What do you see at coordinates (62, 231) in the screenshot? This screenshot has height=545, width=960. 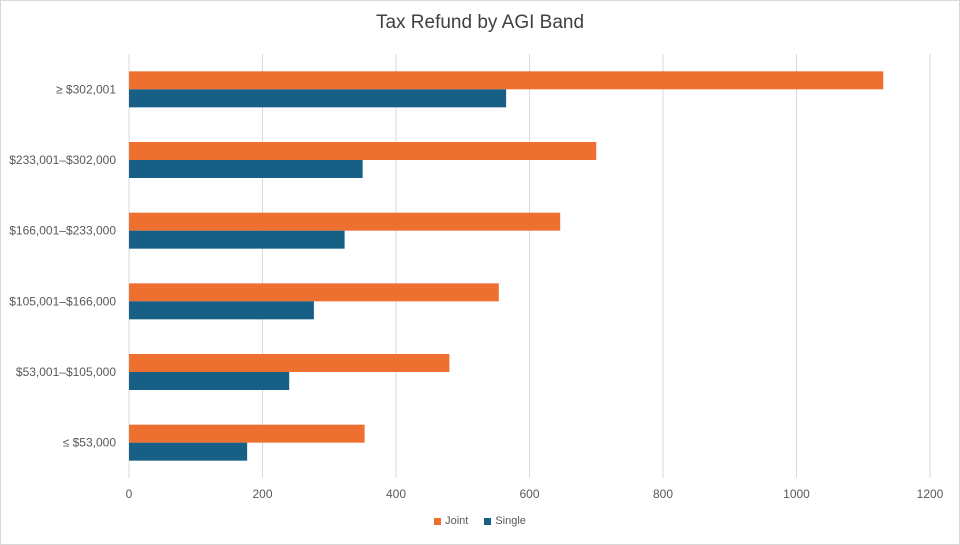 I see `y-category-label: $166,001–$233,000` at bounding box center [62, 231].